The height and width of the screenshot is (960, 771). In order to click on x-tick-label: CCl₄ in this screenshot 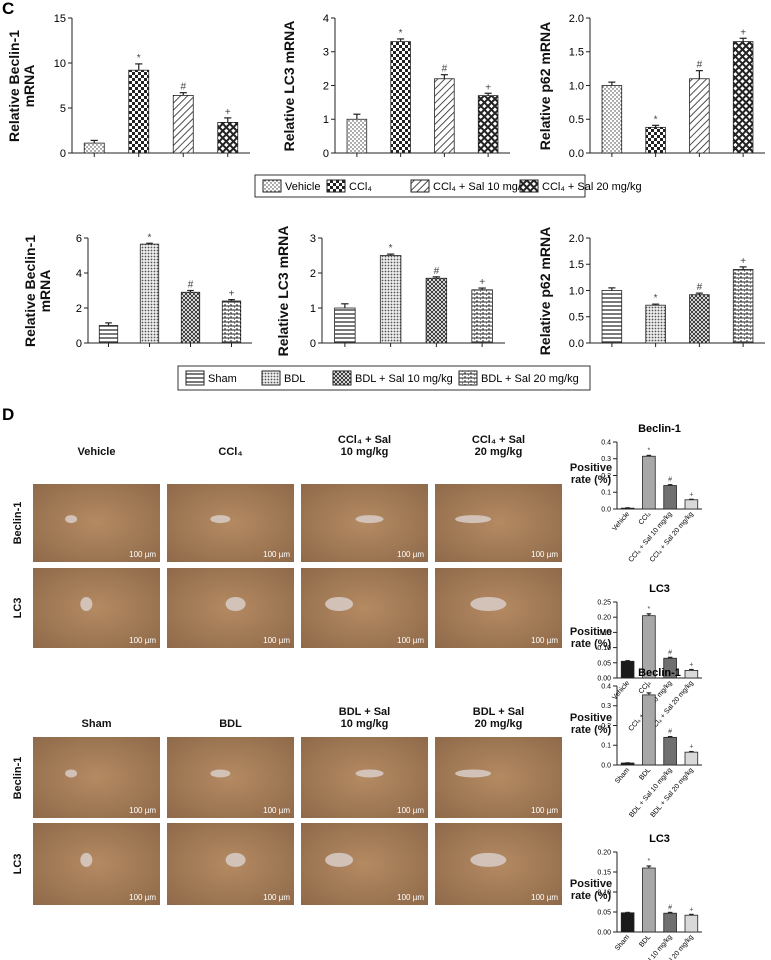, I will do `click(645, 519)`.